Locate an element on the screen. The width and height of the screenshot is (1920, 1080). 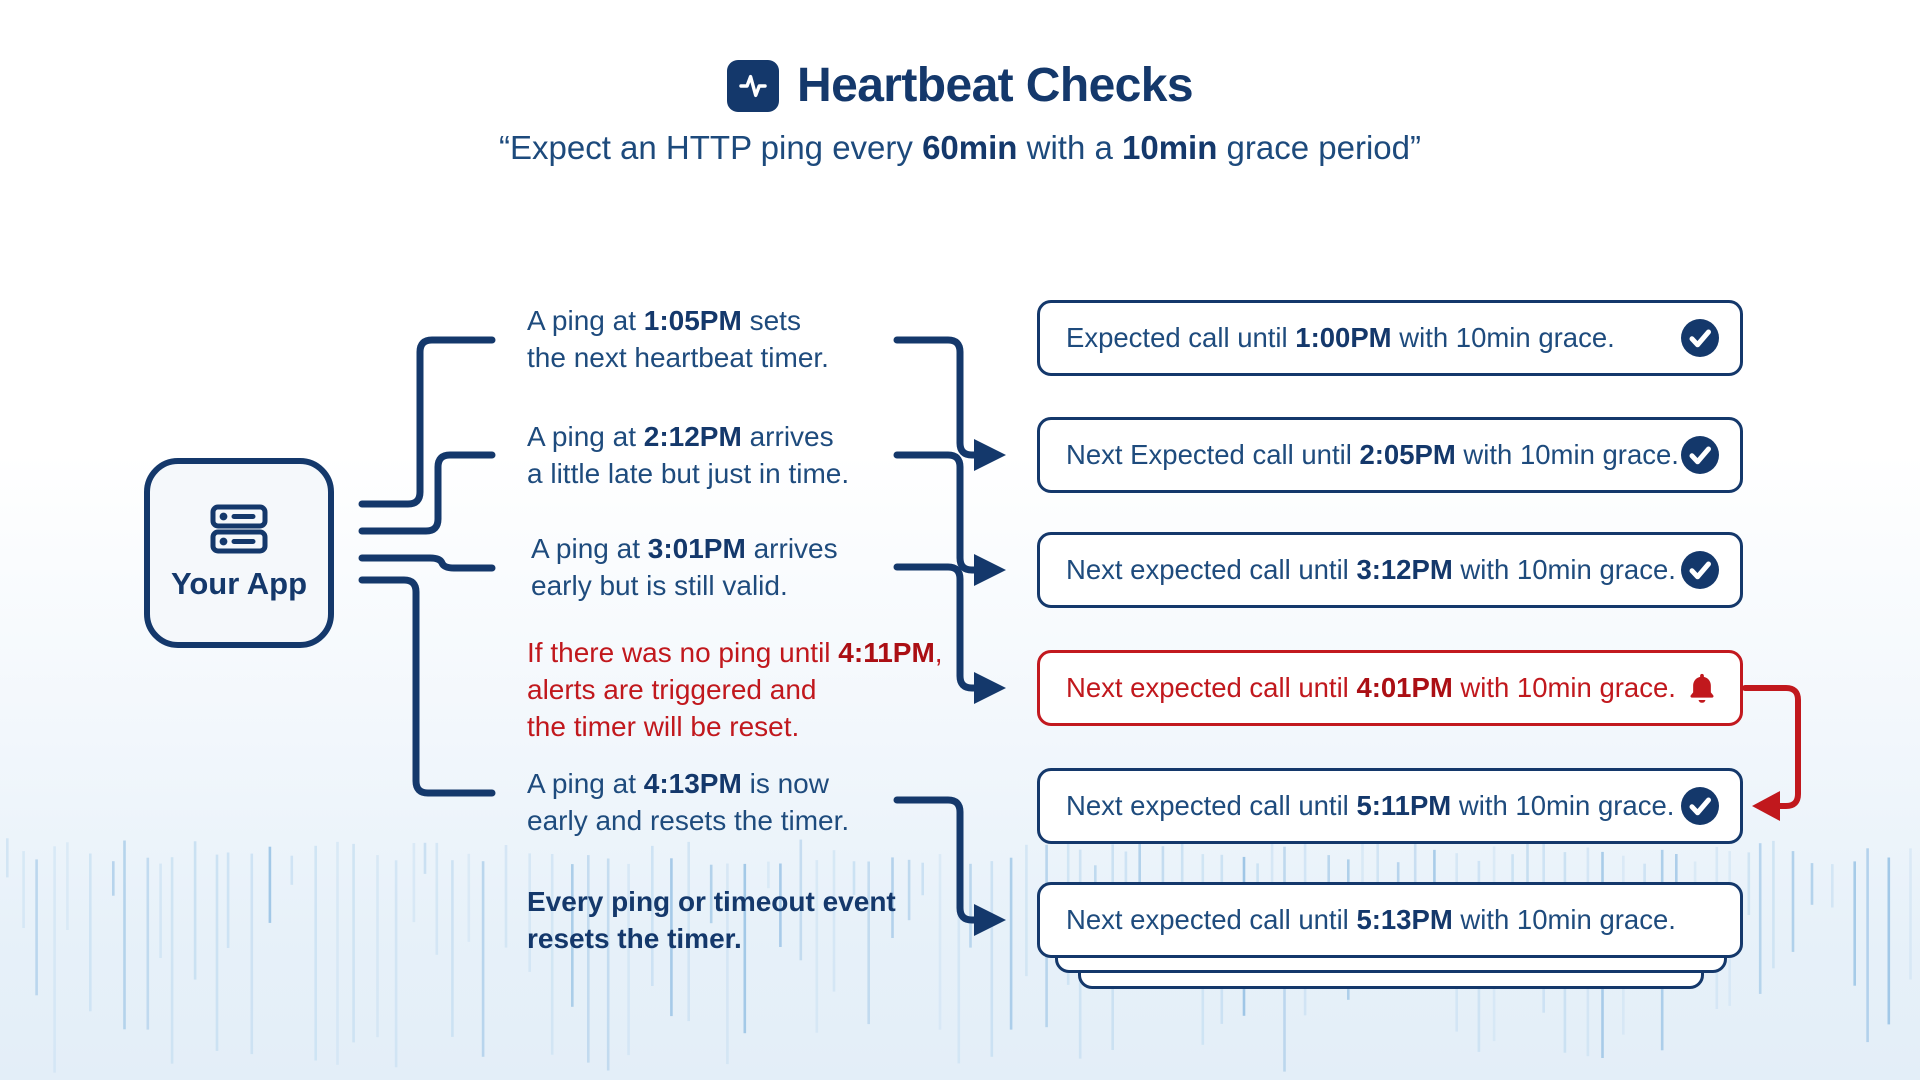
text-segment: “Expect an HTTP ping every is located at coordinates (711, 147).